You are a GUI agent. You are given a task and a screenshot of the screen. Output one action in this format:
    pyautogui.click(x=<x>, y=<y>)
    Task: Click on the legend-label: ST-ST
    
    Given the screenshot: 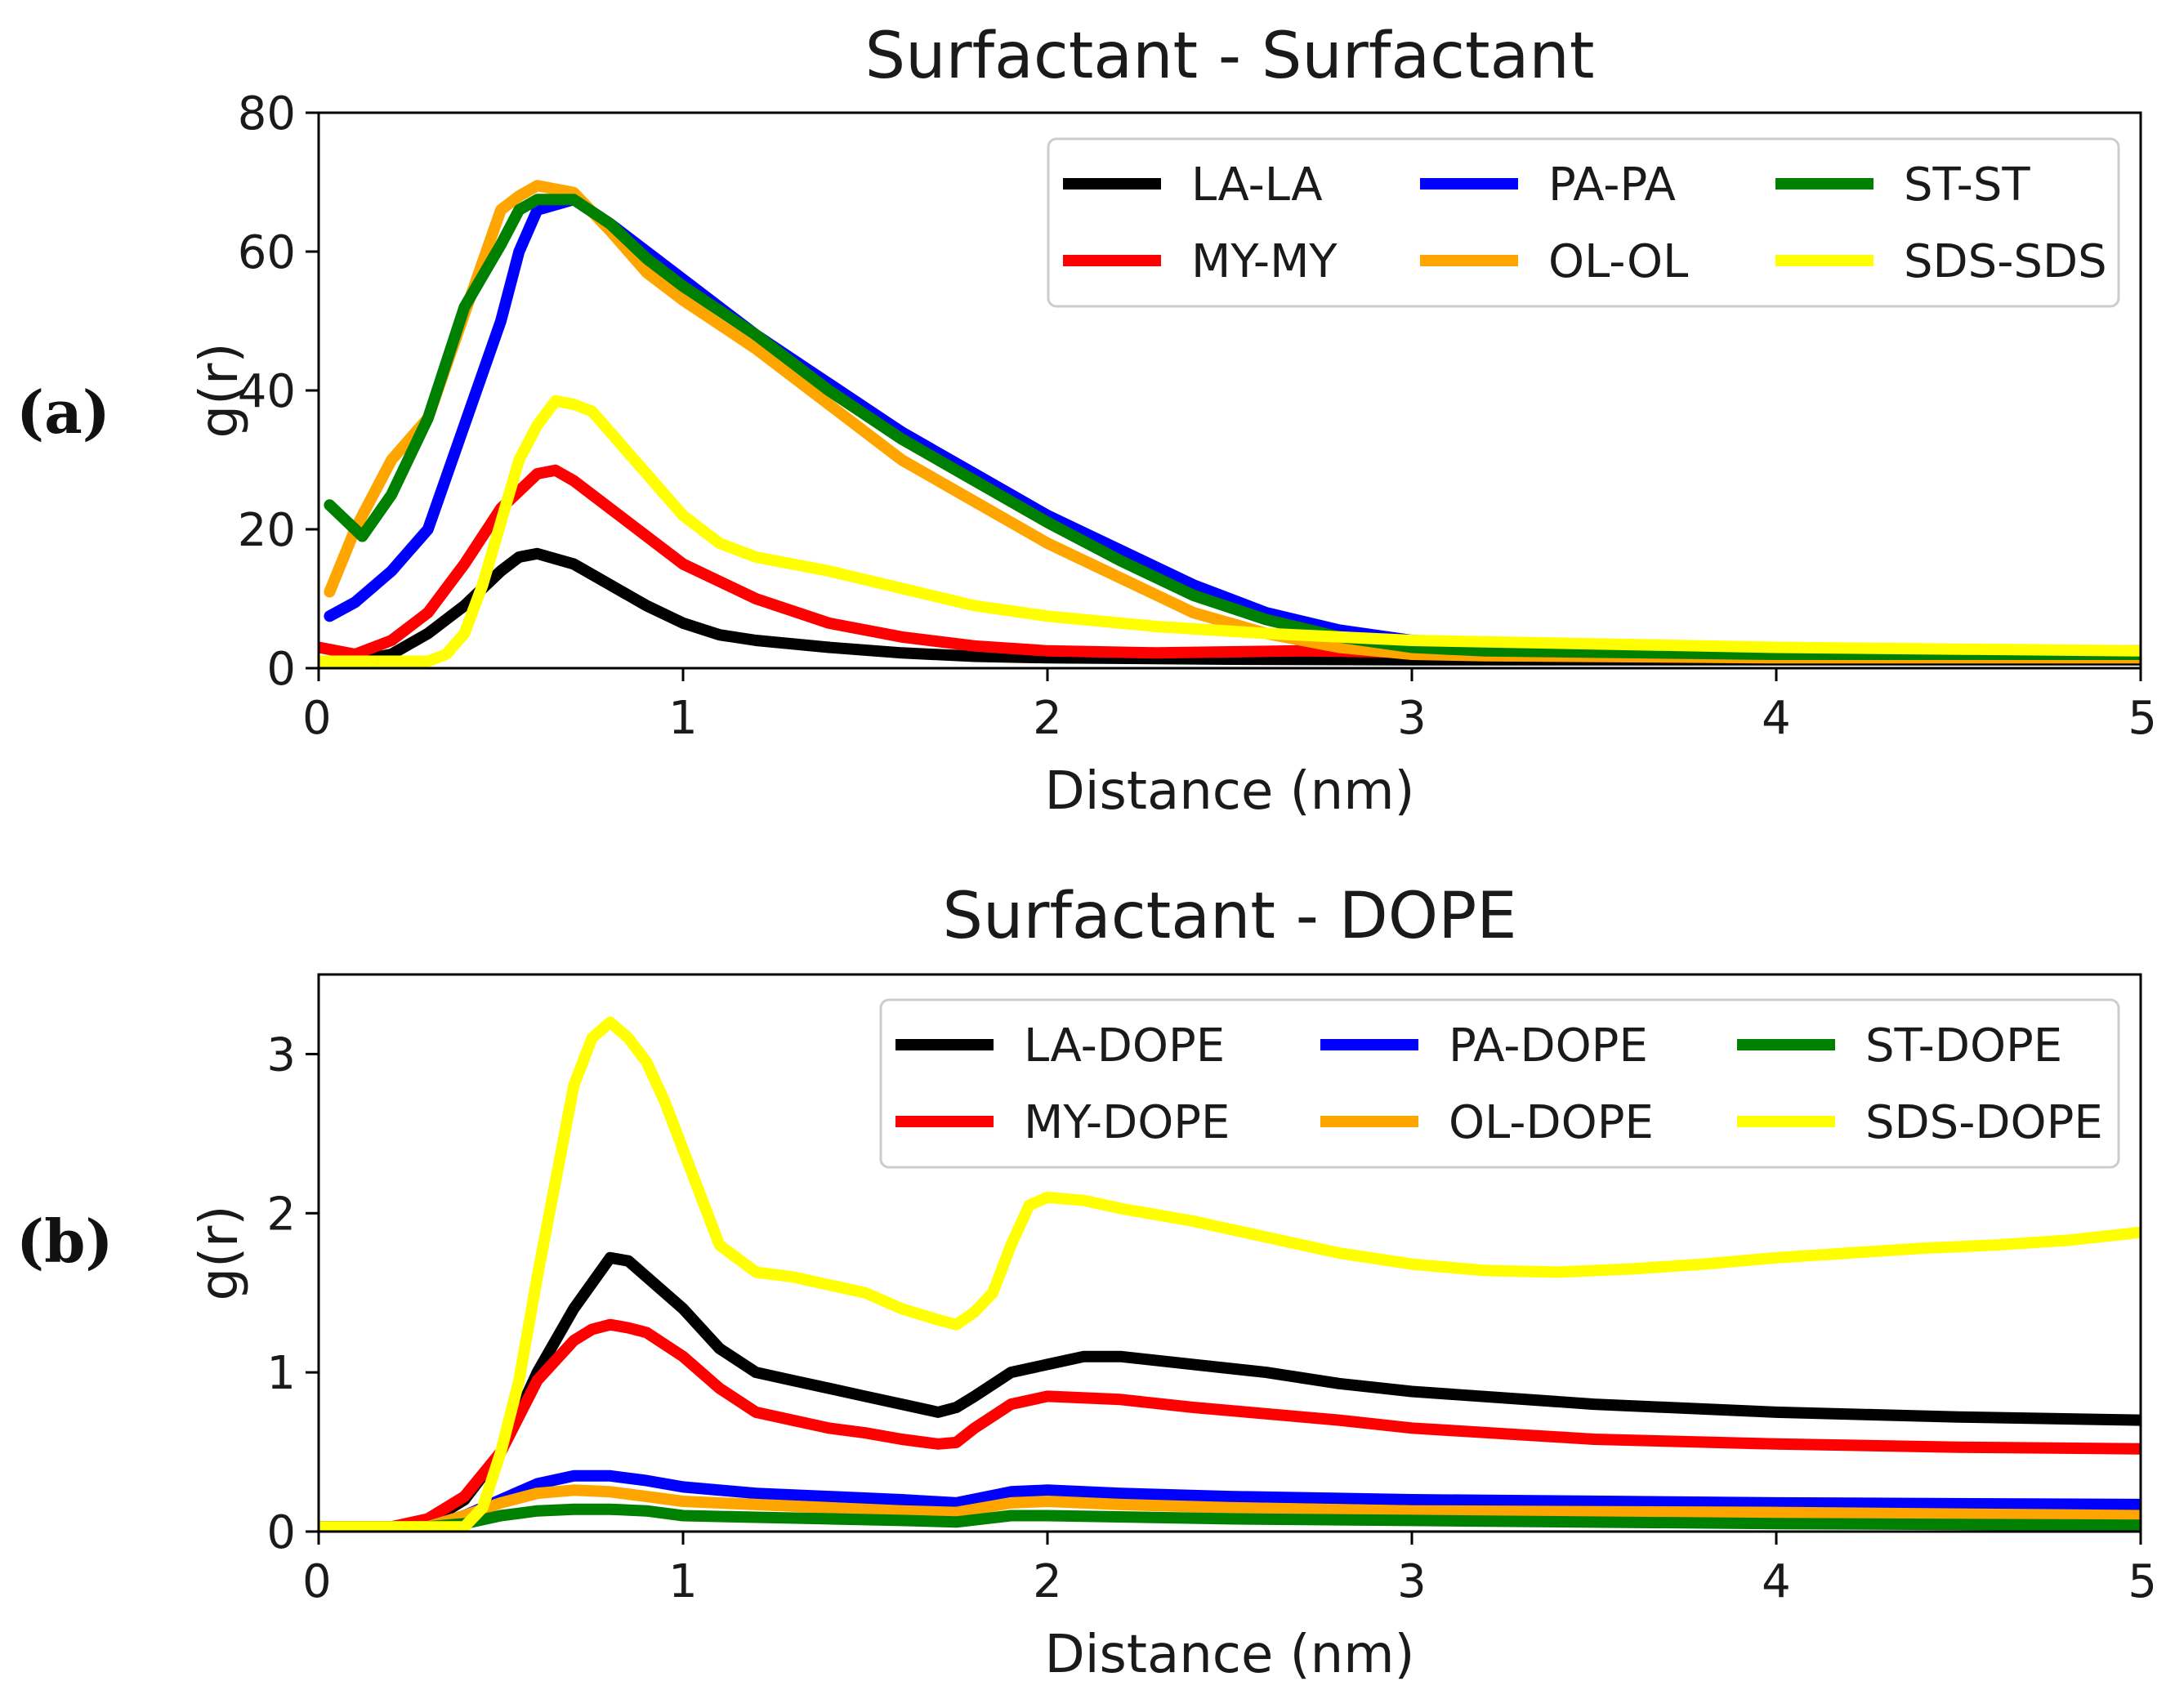 What is the action you would take?
    pyautogui.click(x=1967, y=185)
    